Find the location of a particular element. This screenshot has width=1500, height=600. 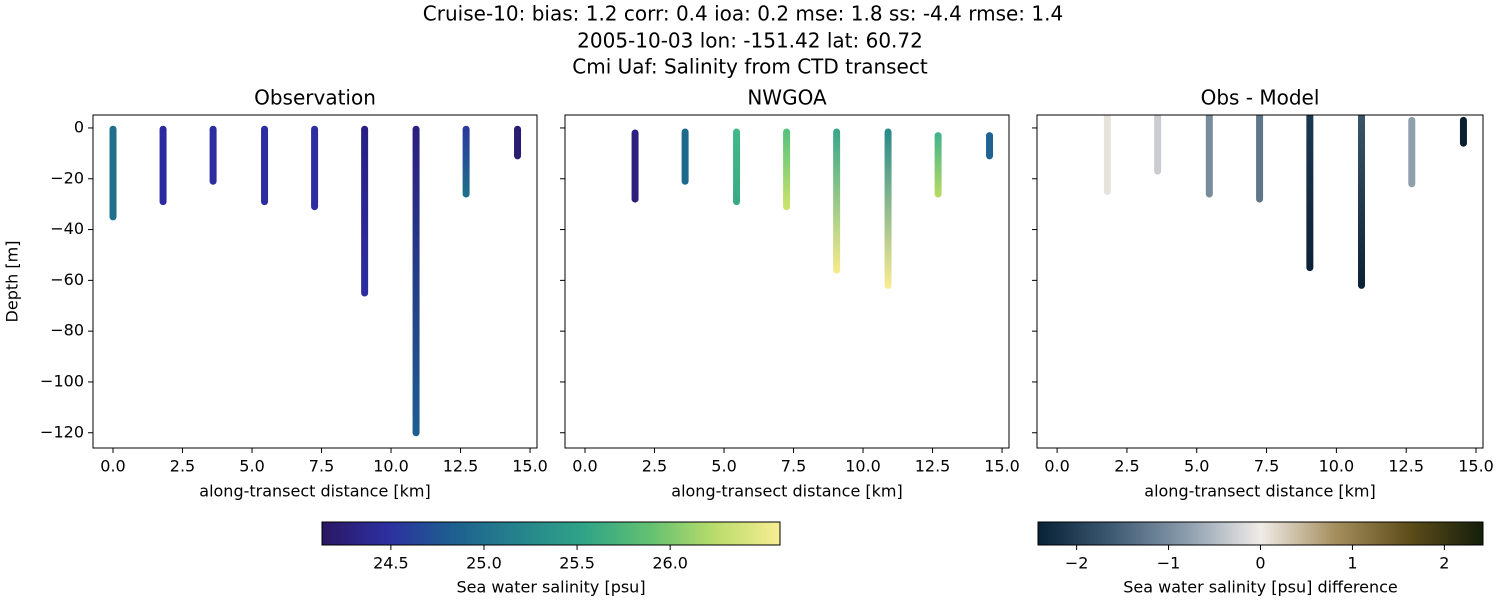

panel-title: Observation is located at coordinates (315, 98).